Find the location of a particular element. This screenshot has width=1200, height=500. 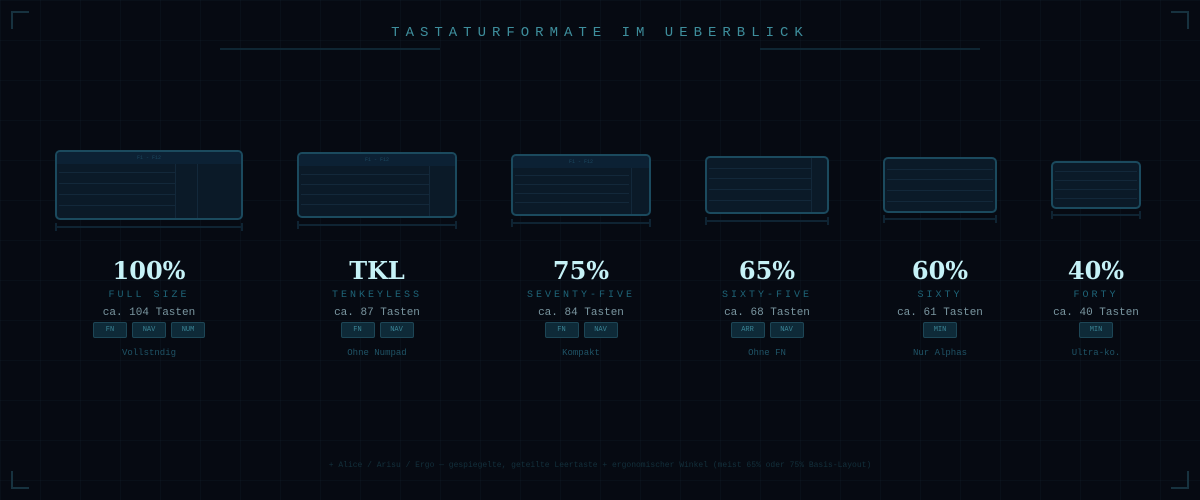

key-count: ca. 40 Tasten is located at coordinates (1096, 313).